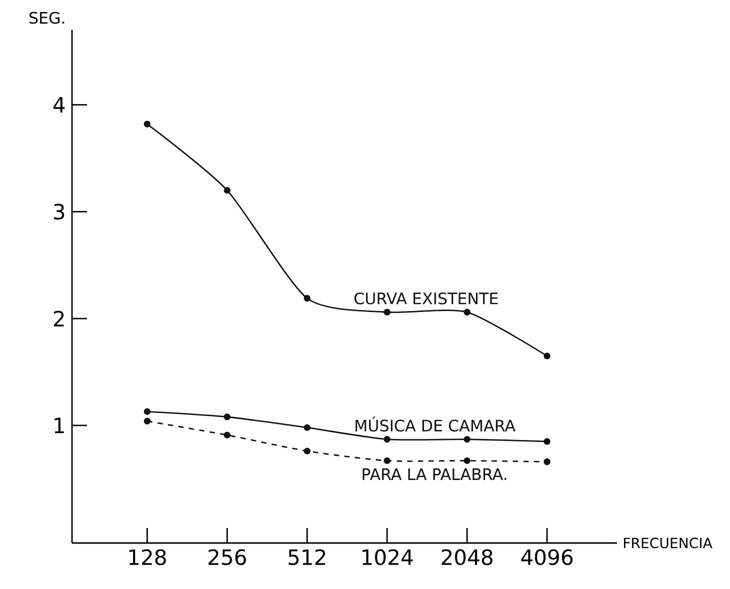  What do you see at coordinates (467, 557) in the screenshot?
I see `x-tick-label: 2048` at bounding box center [467, 557].